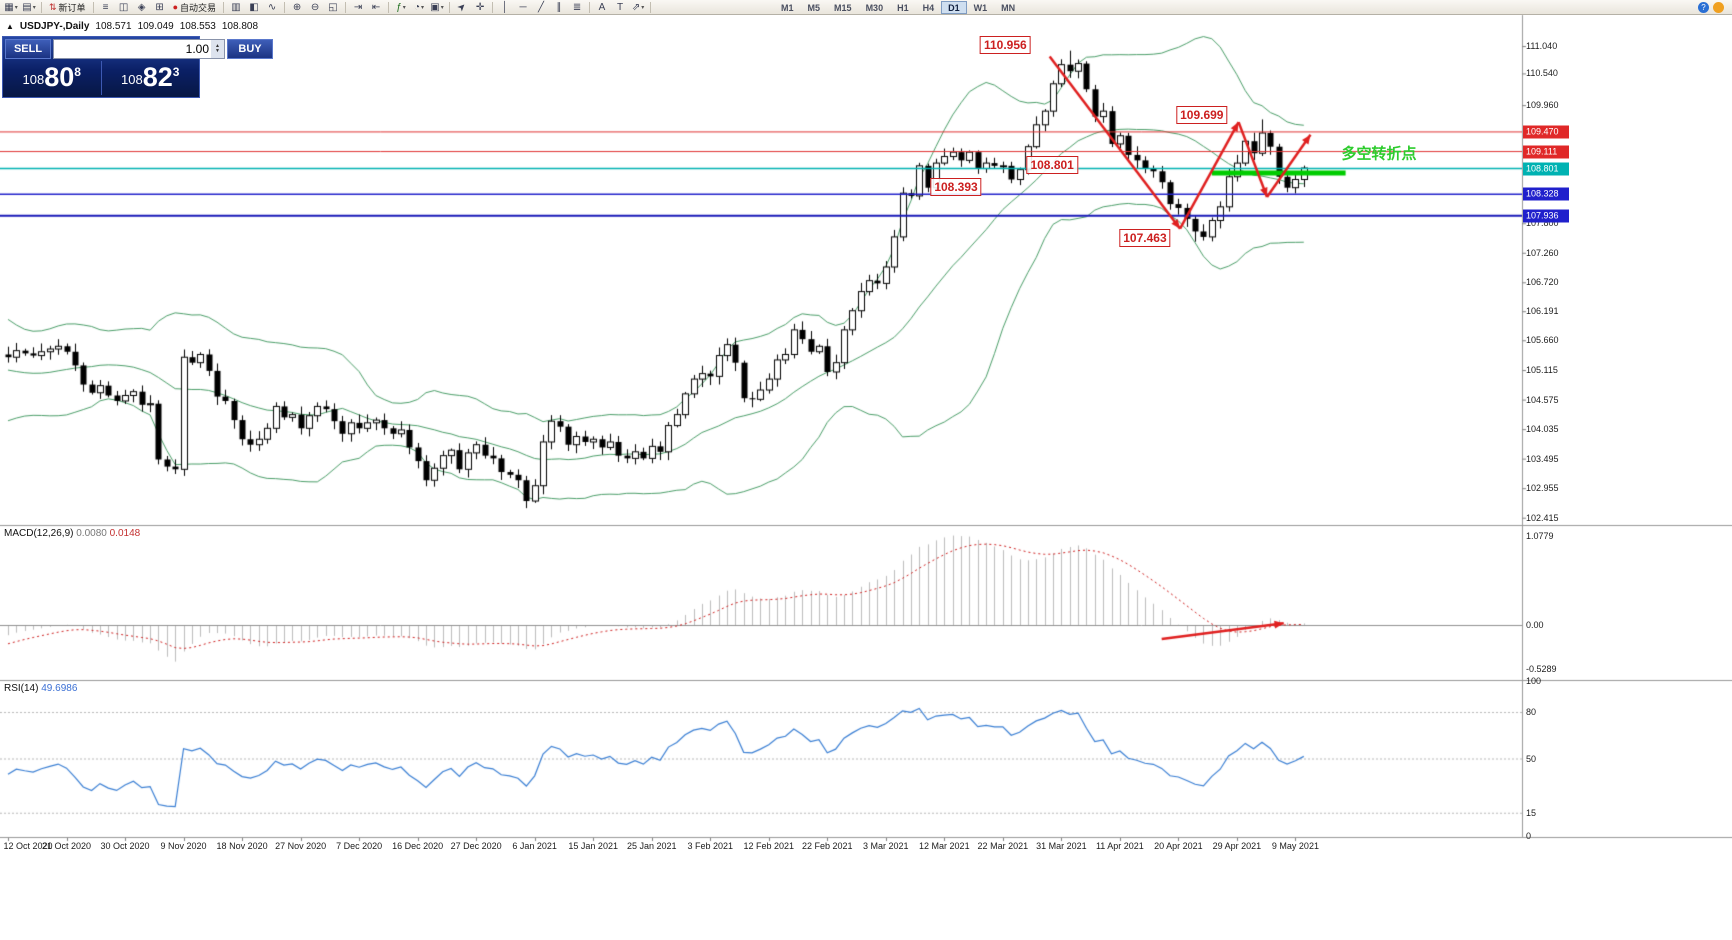 The width and height of the screenshot is (1732, 940). What do you see at coordinates (620, 7) in the screenshot?
I see `label-icon: T` at bounding box center [620, 7].